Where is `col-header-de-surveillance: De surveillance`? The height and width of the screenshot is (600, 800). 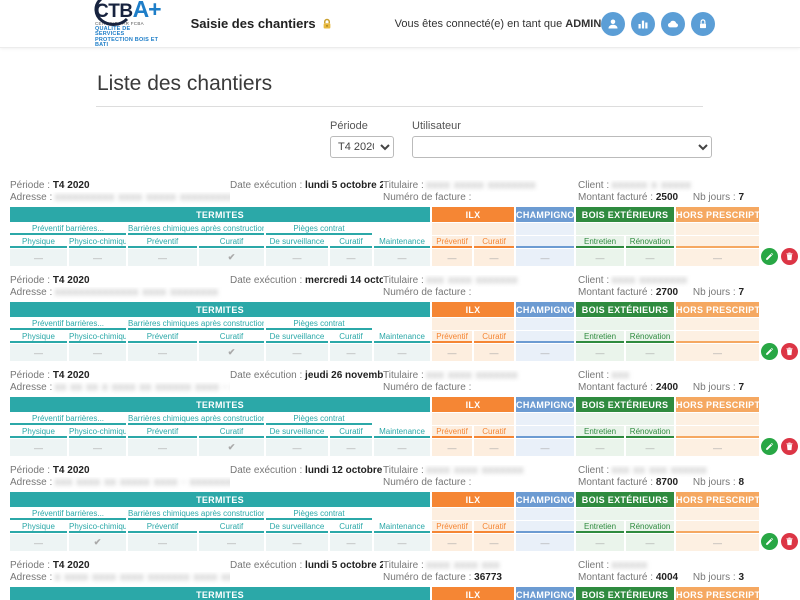 col-header-de-surveillance: De surveillance is located at coordinates (297, 337).